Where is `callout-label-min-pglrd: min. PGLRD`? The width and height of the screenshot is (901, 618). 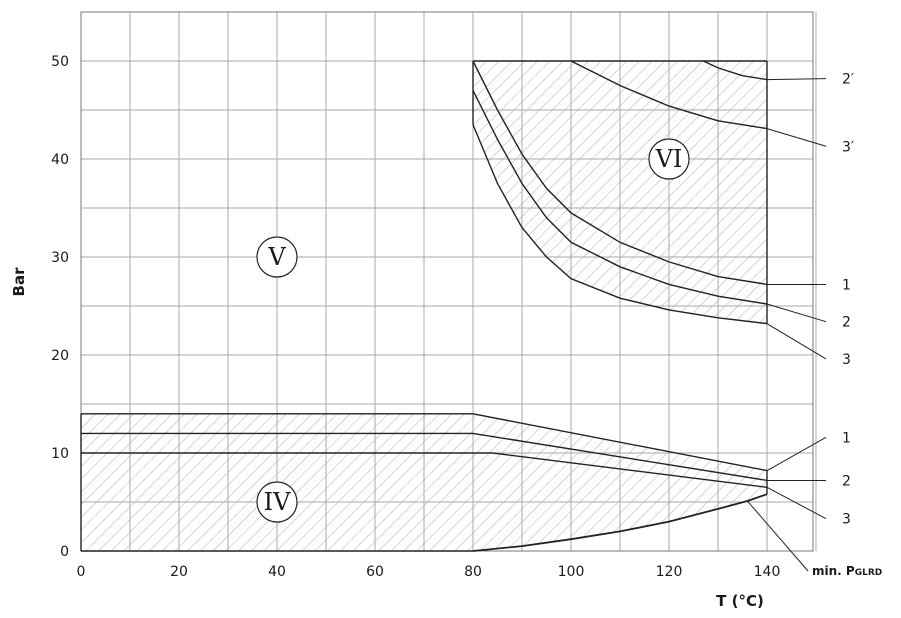 callout-label-min-pglrd: min. PGLRD is located at coordinates (847, 571).